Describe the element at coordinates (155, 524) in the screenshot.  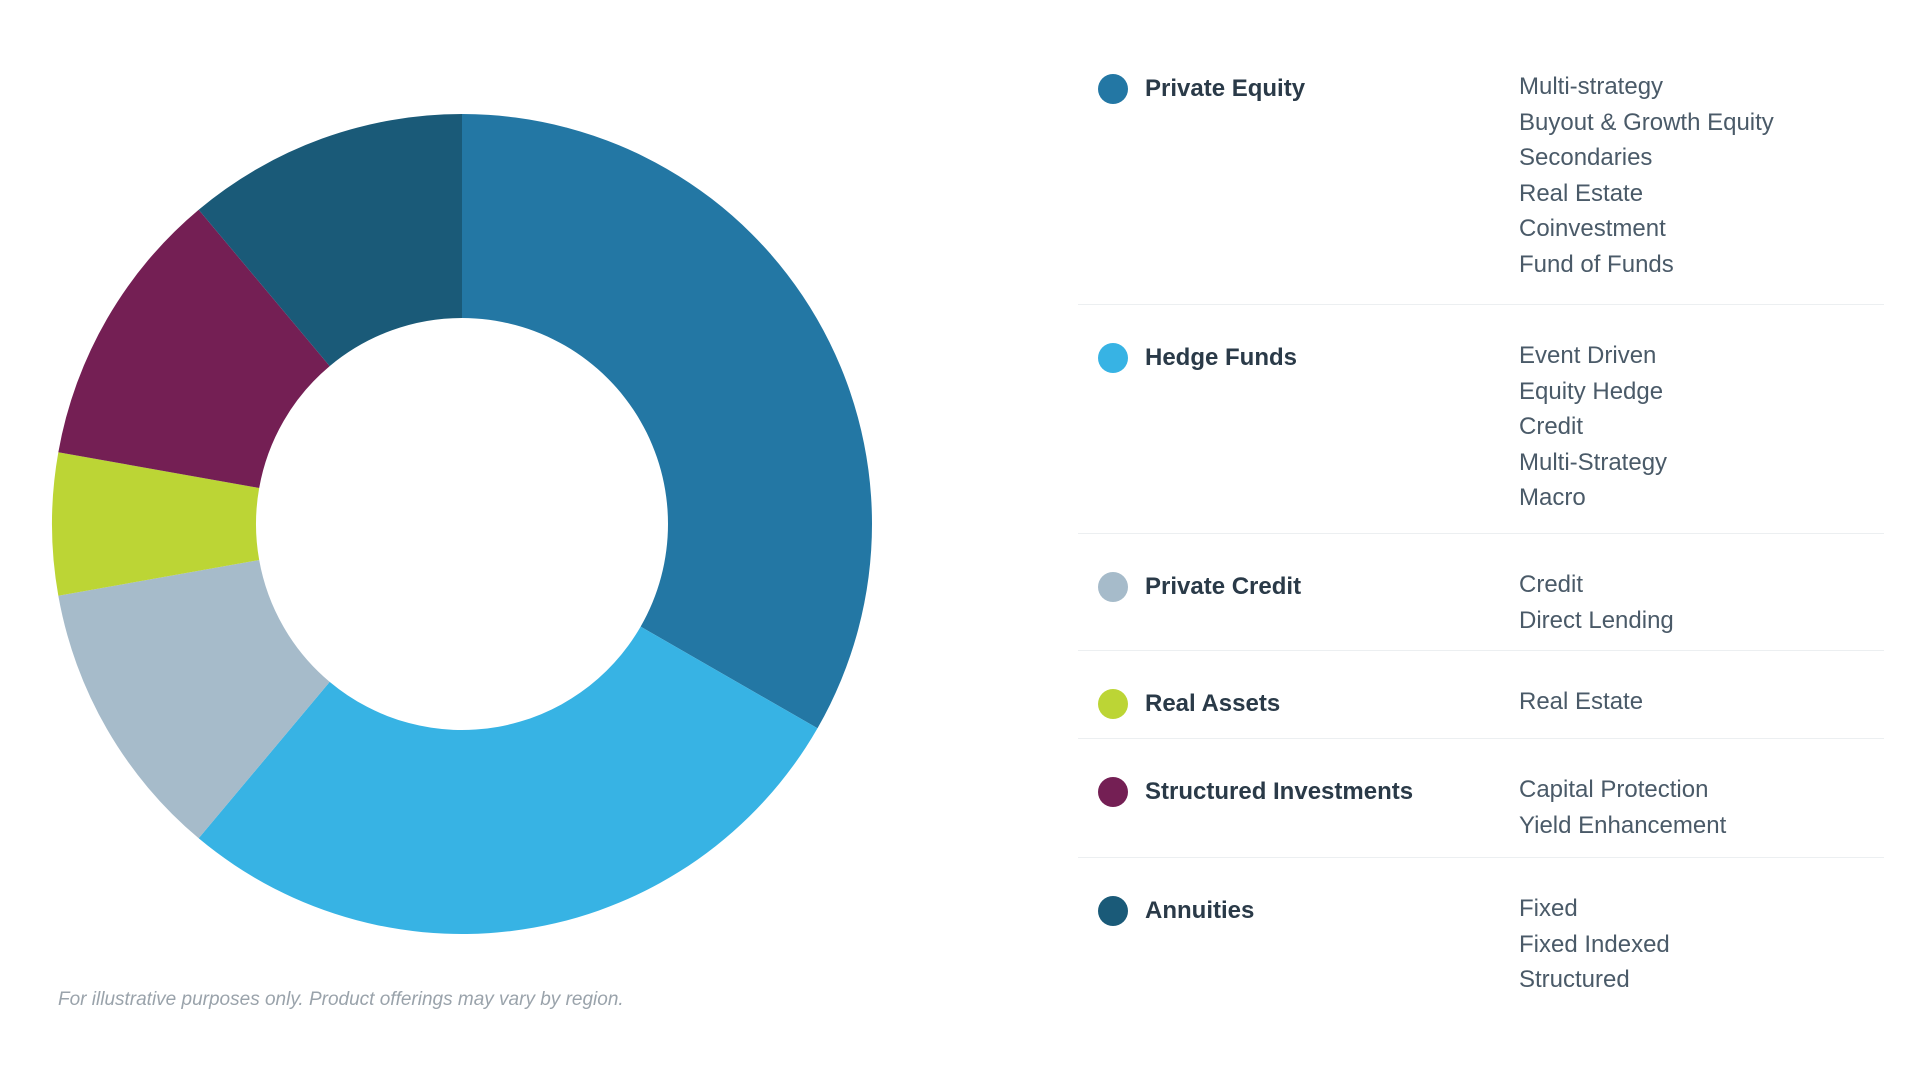
I see `donut-slice-real-assets` at that location.